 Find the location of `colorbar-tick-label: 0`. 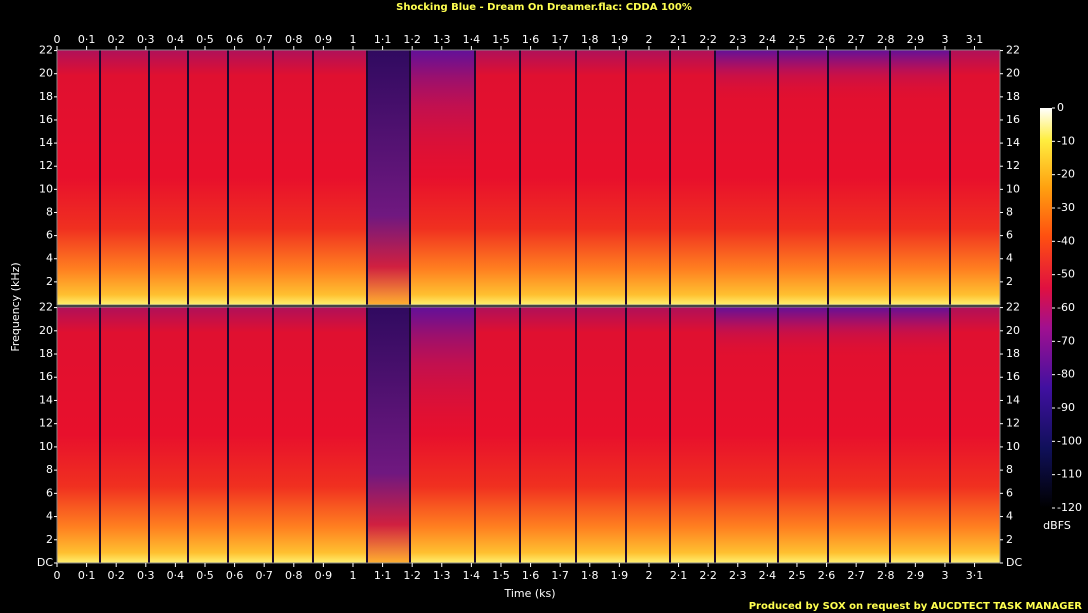

colorbar-tick-label: 0 is located at coordinates (1060, 107).